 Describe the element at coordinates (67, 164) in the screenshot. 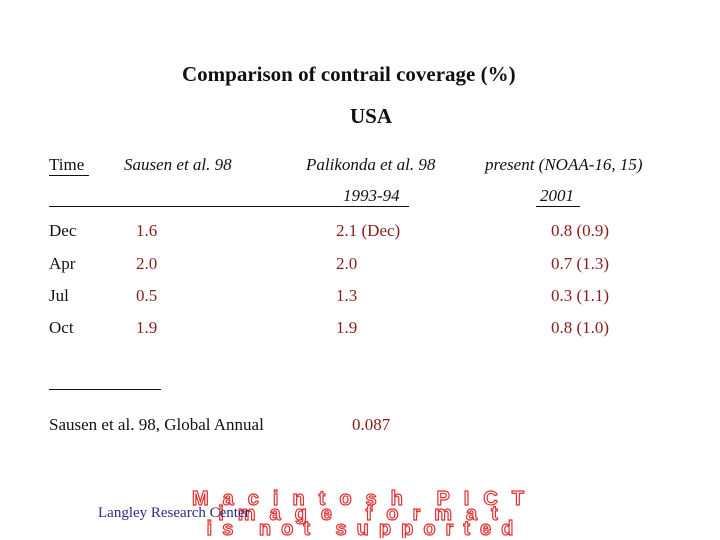

I see `header-time: Time` at that location.